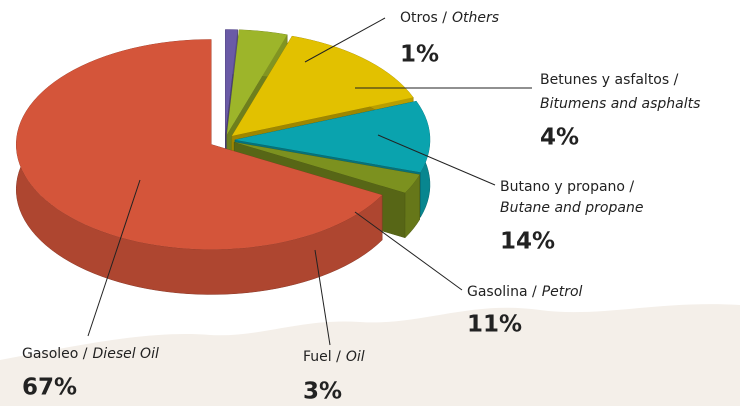 The height and width of the screenshot is (406, 740). I want to click on value-label: 1%, so click(419, 55).